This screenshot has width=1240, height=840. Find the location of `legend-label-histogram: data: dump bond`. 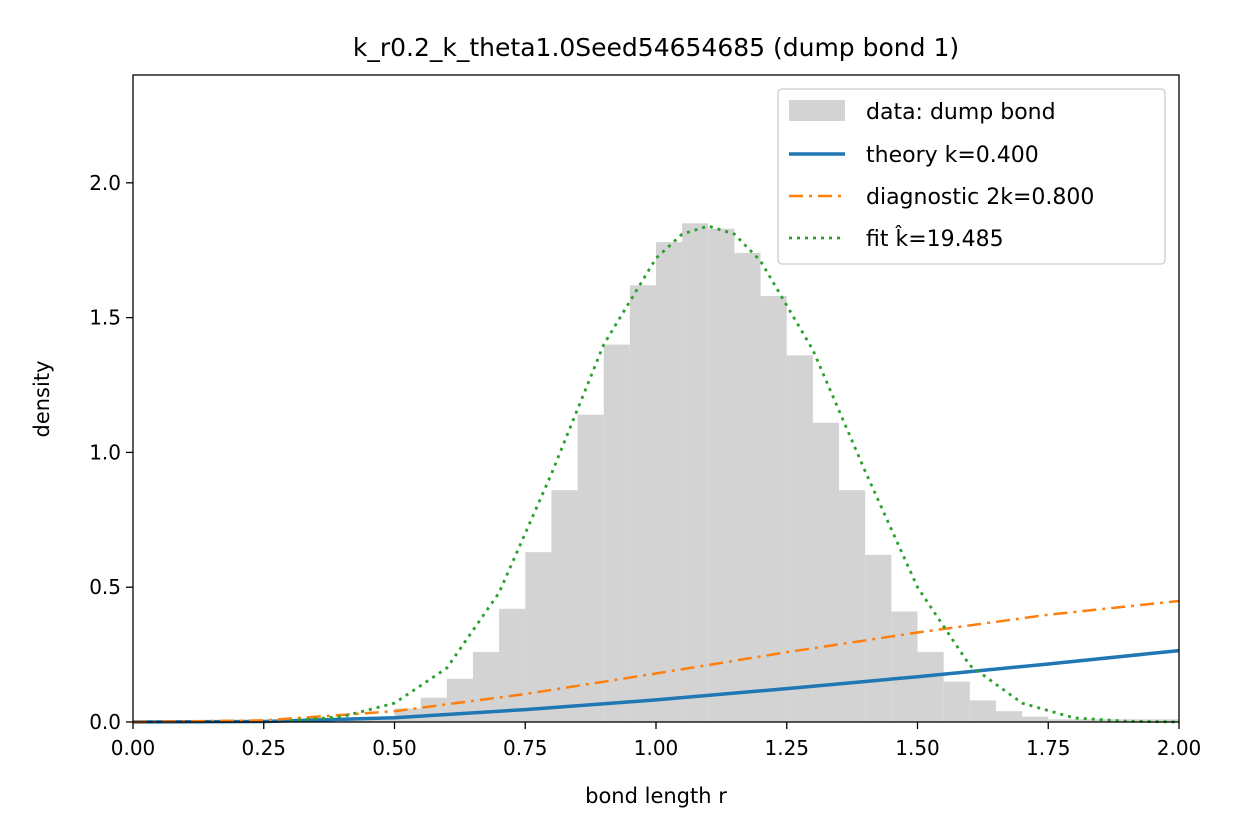

legend-label-histogram: data: dump bond is located at coordinates (961, 112).